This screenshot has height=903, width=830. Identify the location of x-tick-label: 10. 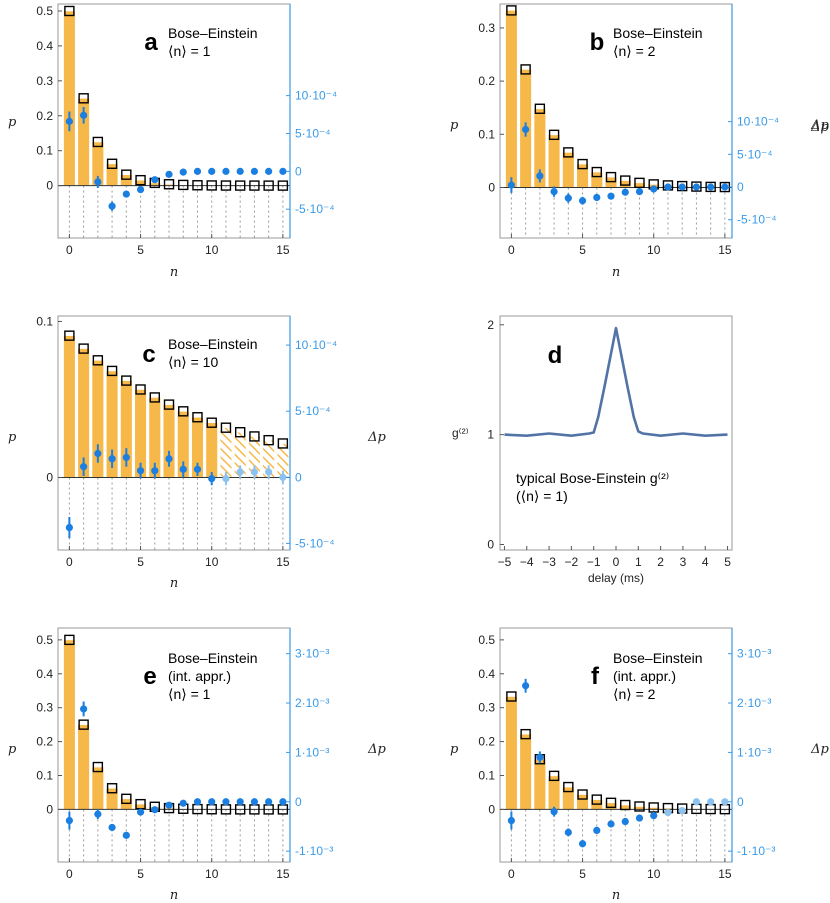
(654, 250).